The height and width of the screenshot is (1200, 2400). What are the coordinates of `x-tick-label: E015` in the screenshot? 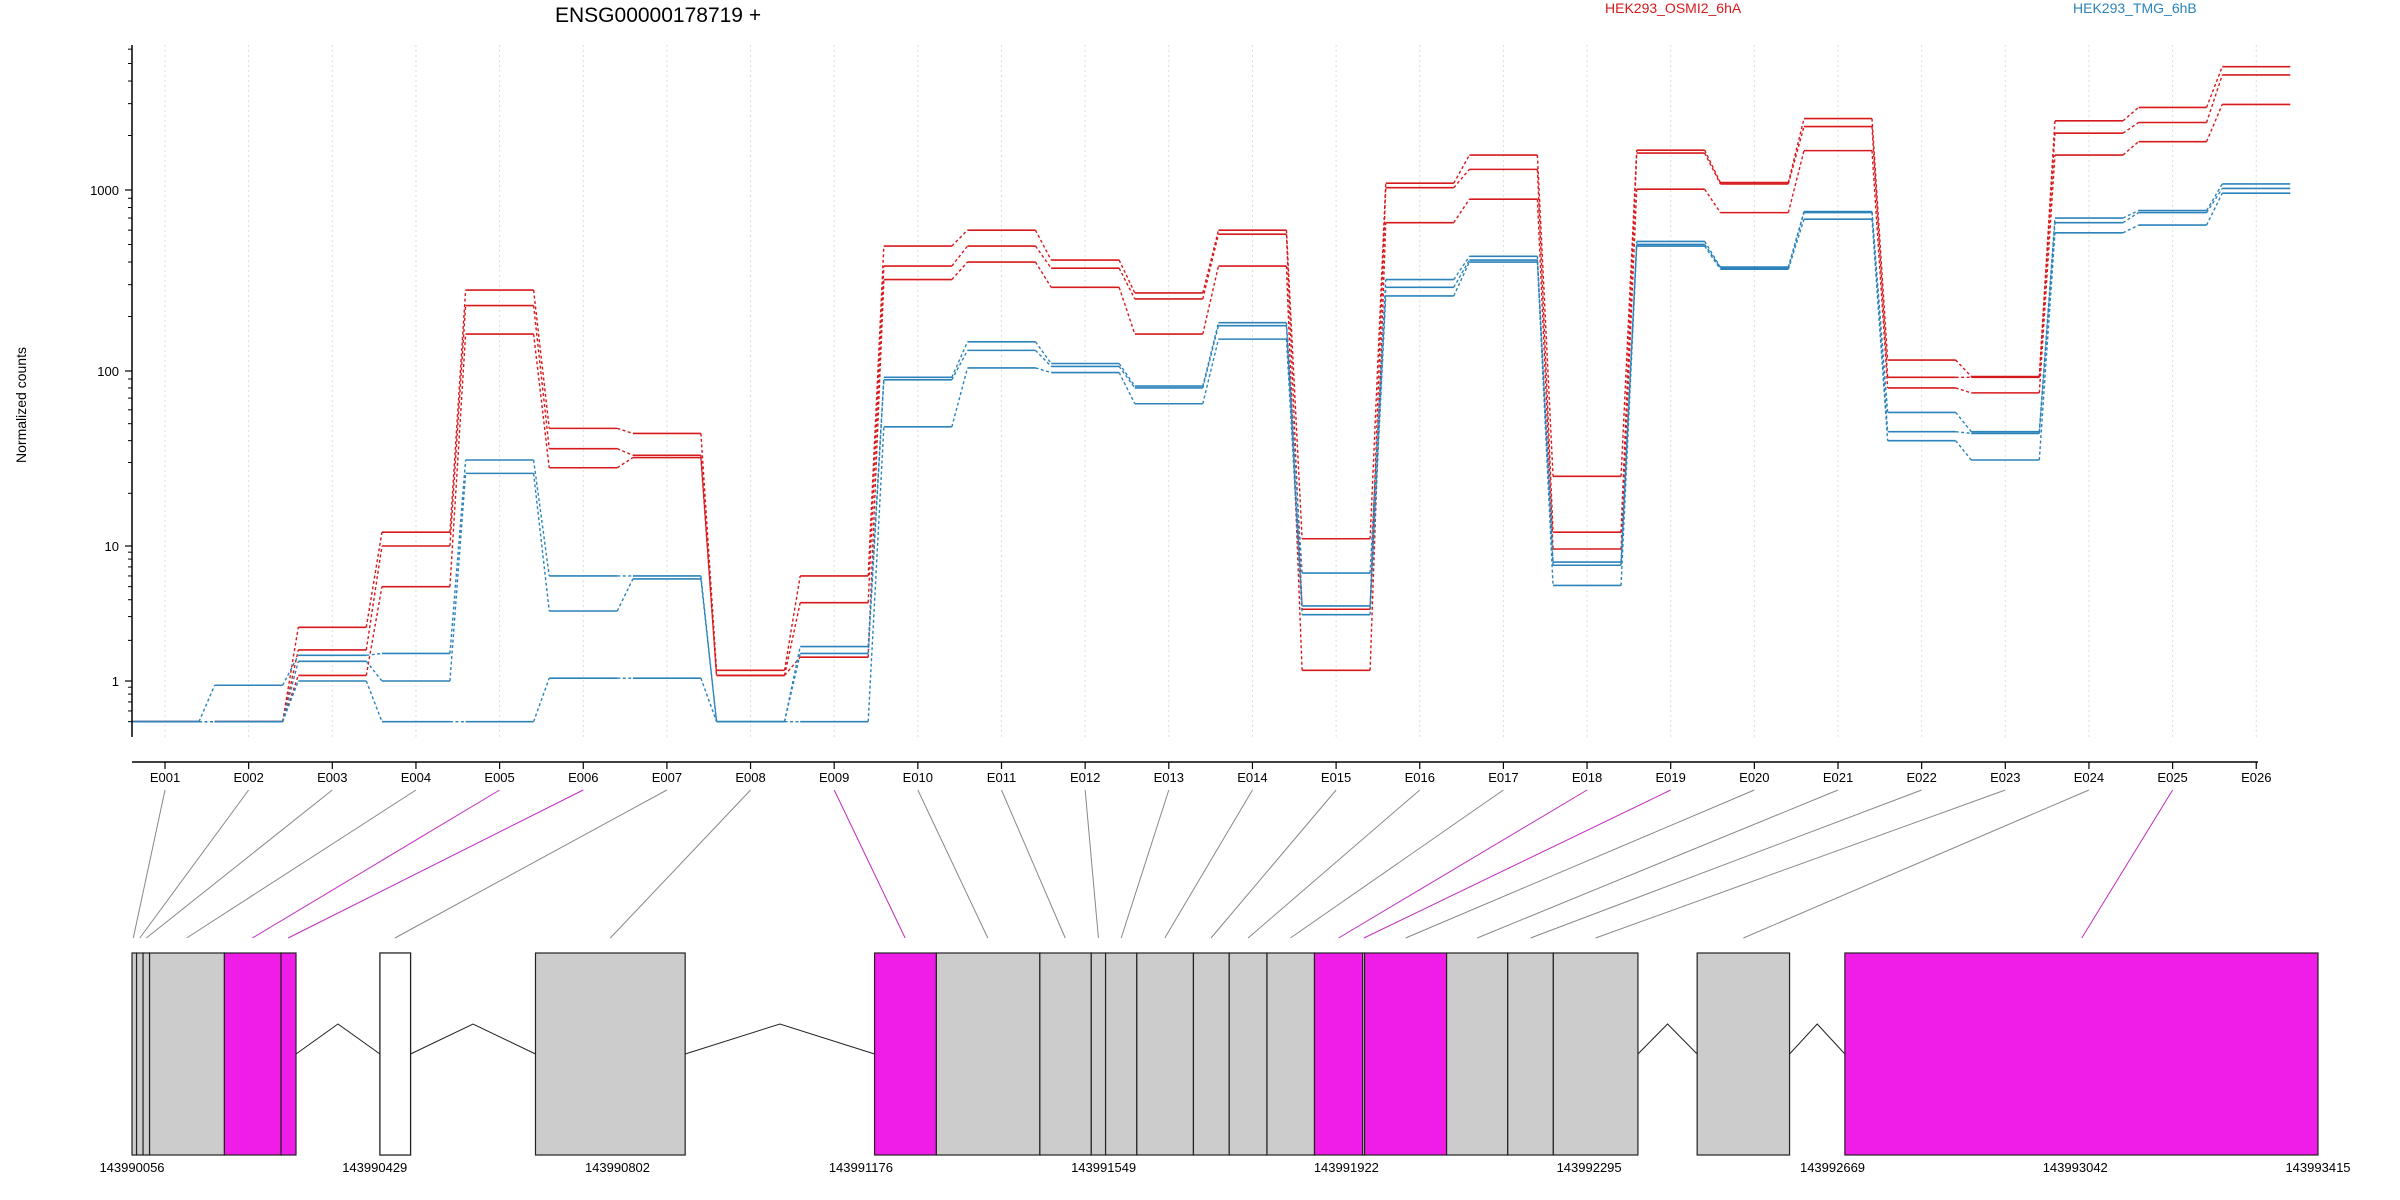 It's located at (1336, 777).